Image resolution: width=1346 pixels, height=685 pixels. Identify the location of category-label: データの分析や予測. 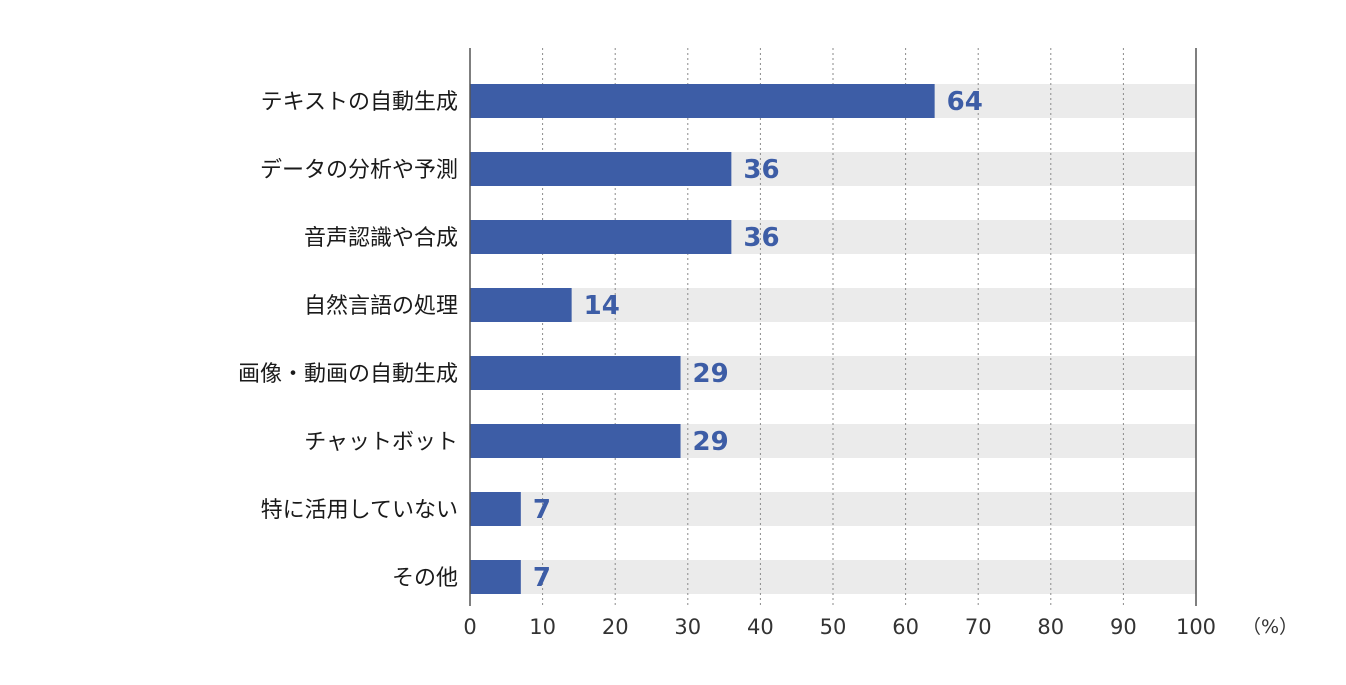
(359, 170).